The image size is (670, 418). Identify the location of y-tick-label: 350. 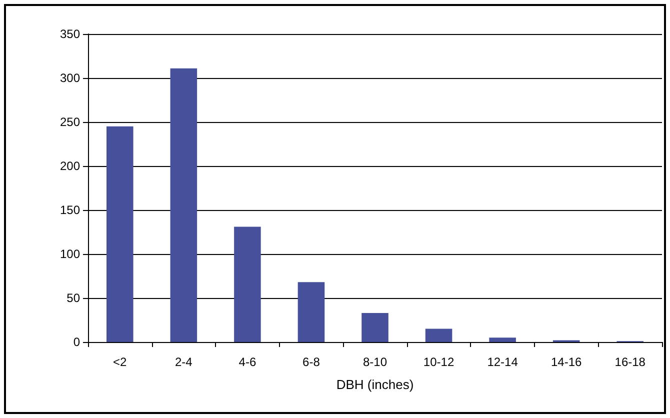
(70, 34).